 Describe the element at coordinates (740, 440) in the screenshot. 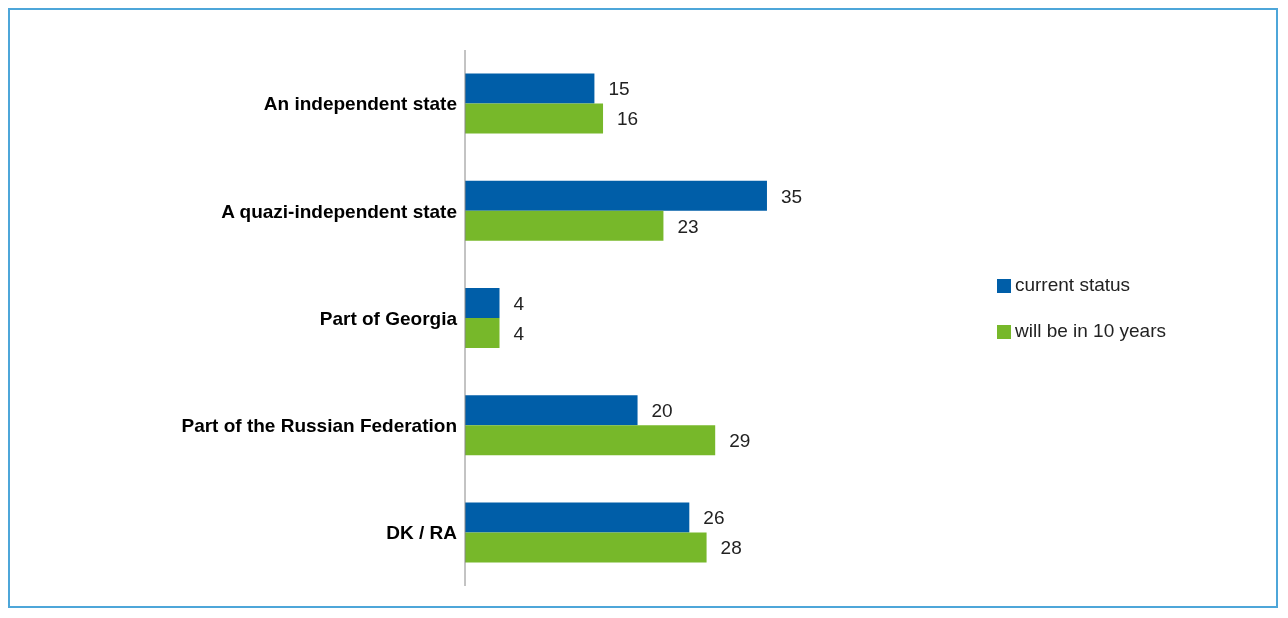

I see `data-label: 29` at that location.